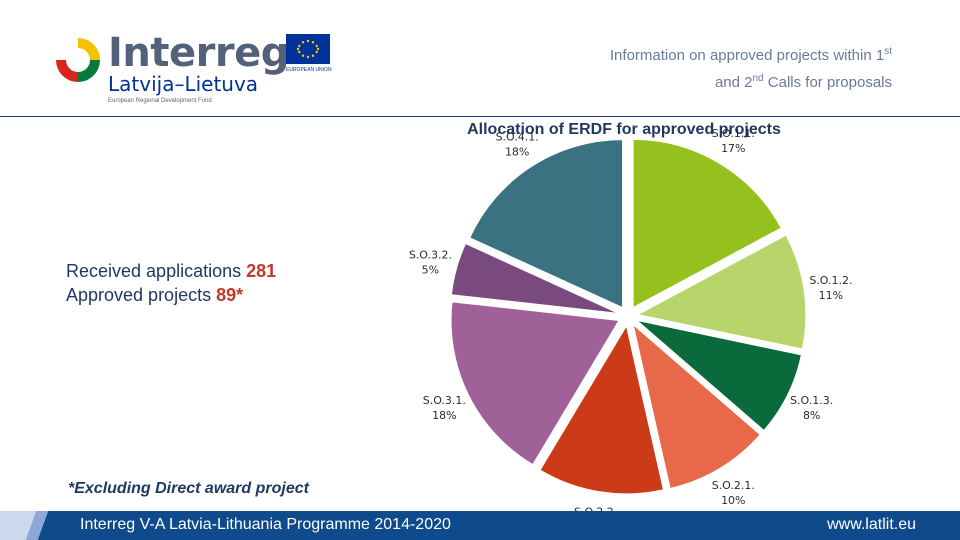 The height and width of the screenshot is (540, 960). I want to click on approved-projects: Approved projects 89*, so click(155, 295).